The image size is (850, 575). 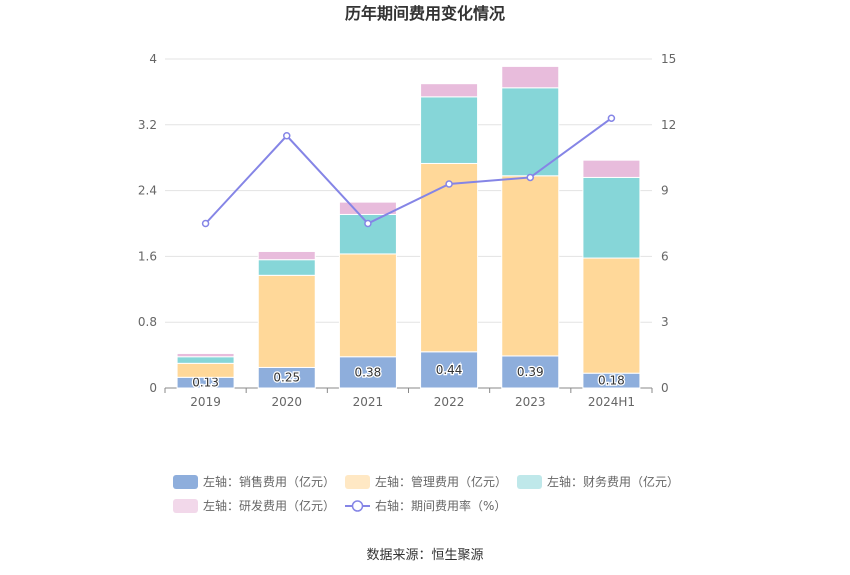 What do you see at coordinates (668, 223) in the screenshot?
I see `right-axis: 0 3 6 9 12 15` at bounding box center [668, 223].